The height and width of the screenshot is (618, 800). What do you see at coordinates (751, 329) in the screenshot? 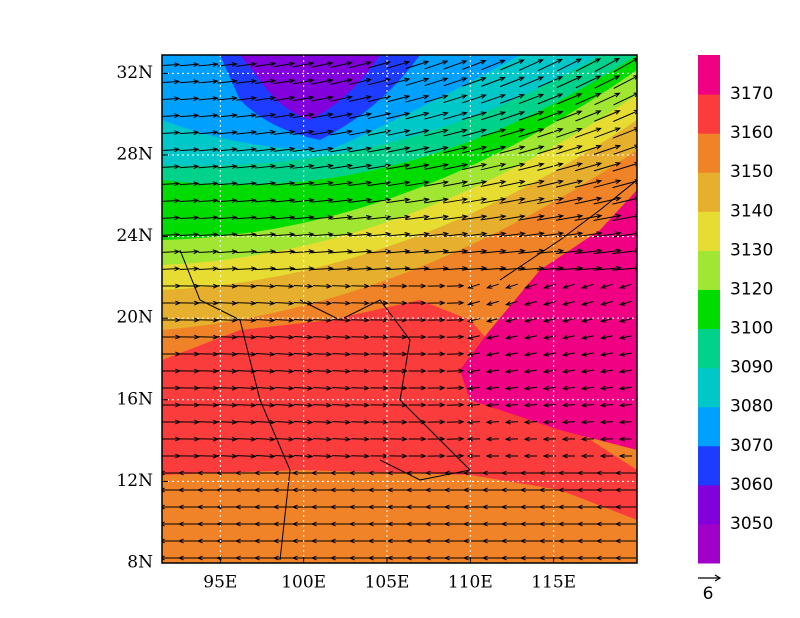
I see `colorbar-label: 3100` at bounding box center [751, 329].